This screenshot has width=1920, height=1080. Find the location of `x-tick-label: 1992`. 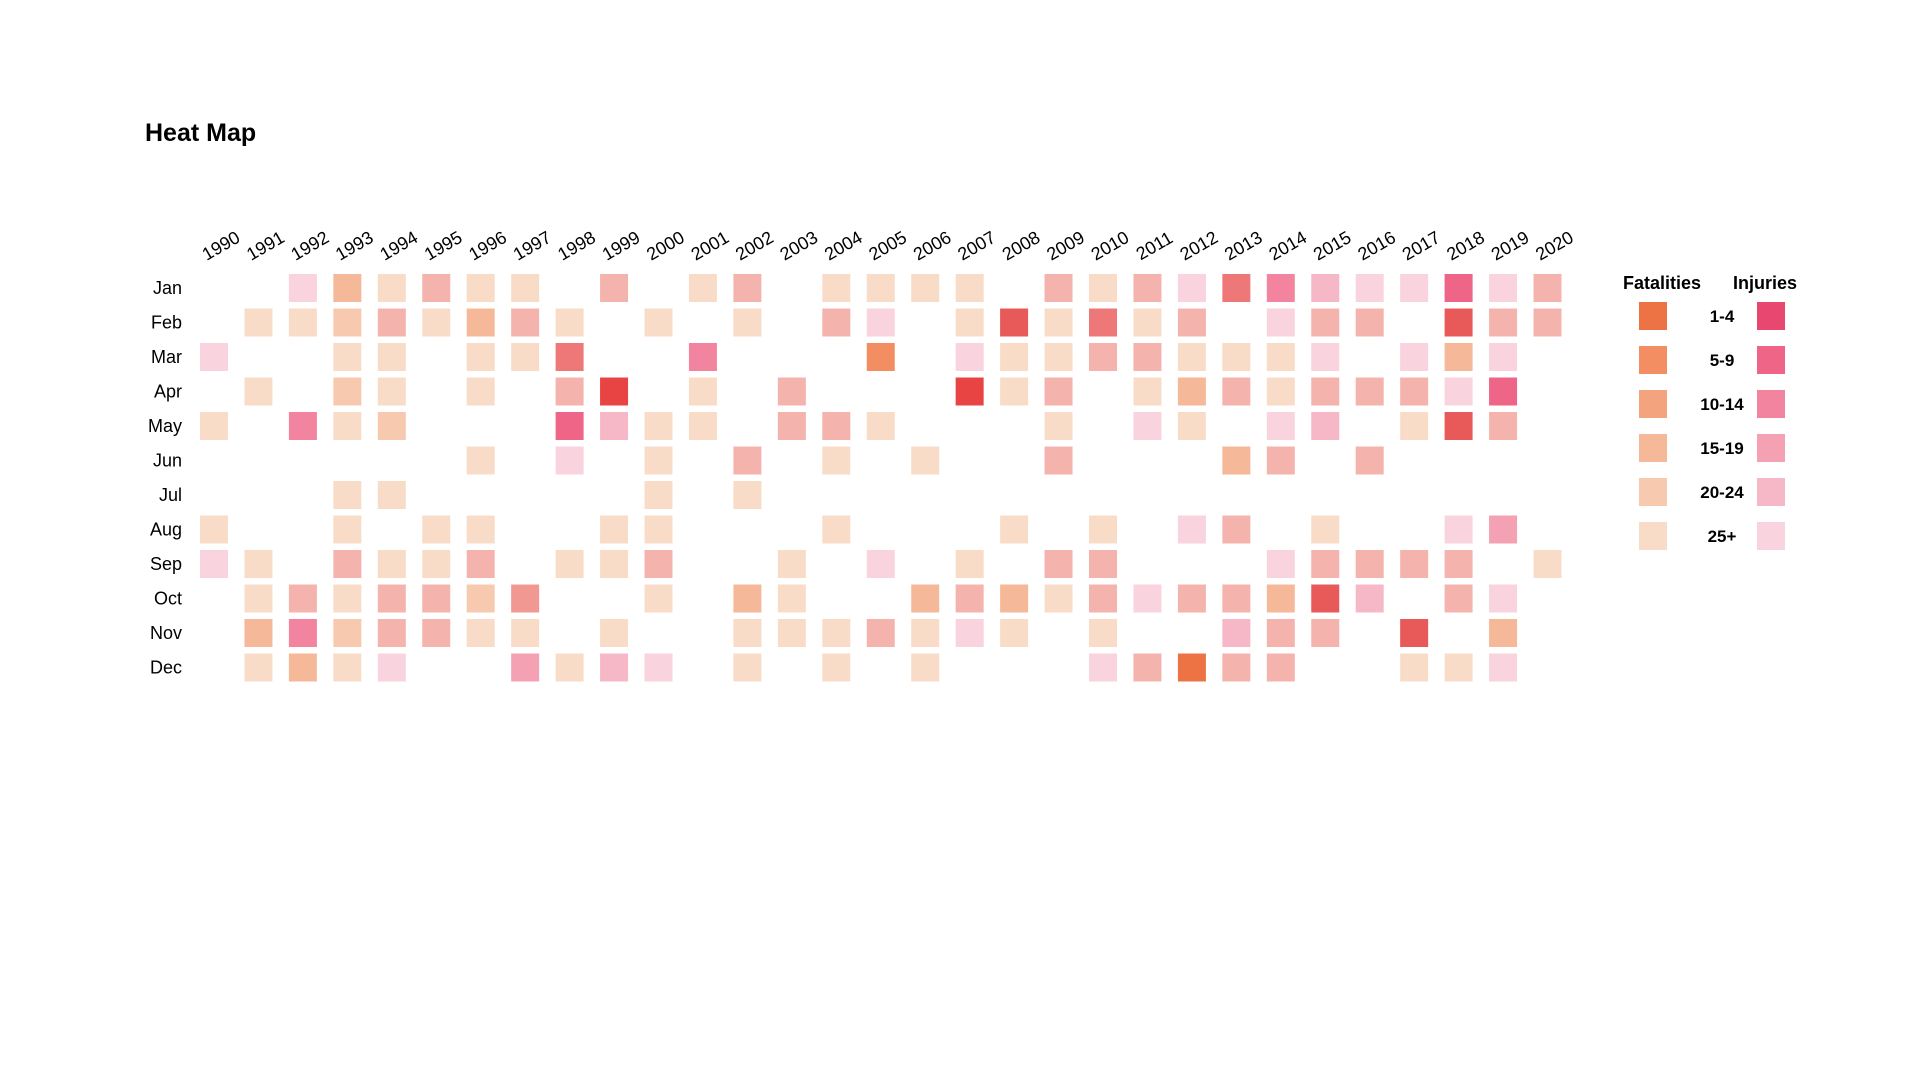

x-tick-label: 1992 is located at coordinates (310, 245).